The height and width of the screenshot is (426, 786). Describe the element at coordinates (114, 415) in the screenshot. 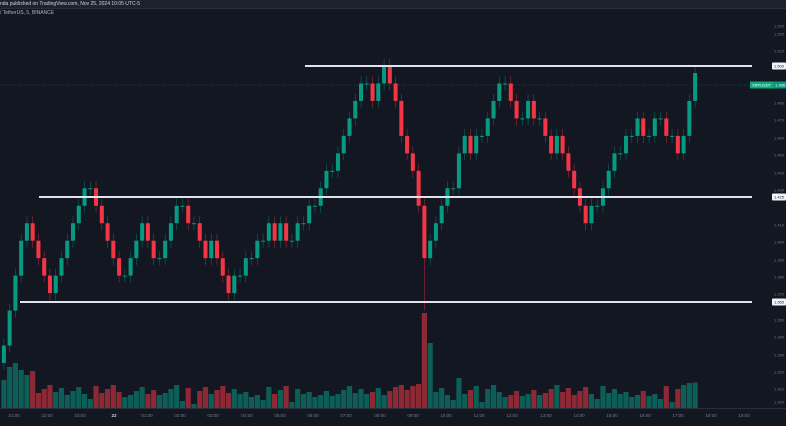

I see `time-tick: 22` at that location.